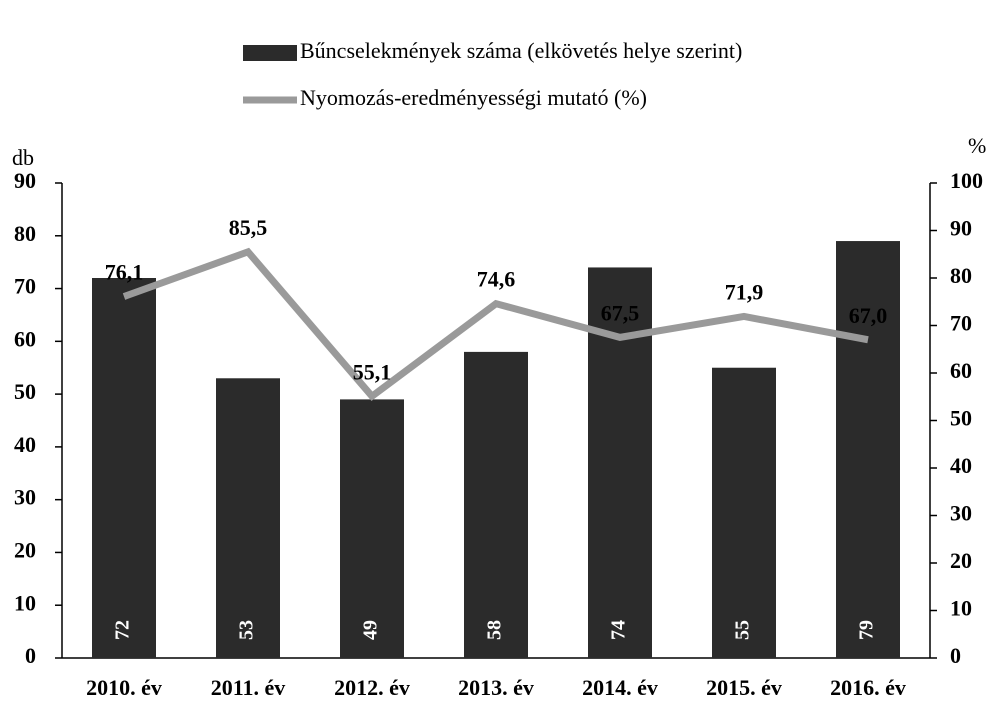 The height and width of the screenshot is (703, 995). What do you see at coordinates (248, 687) in the screenshot?
I see `x-tick-label: 2011. év` at bounding box center [248, 687].